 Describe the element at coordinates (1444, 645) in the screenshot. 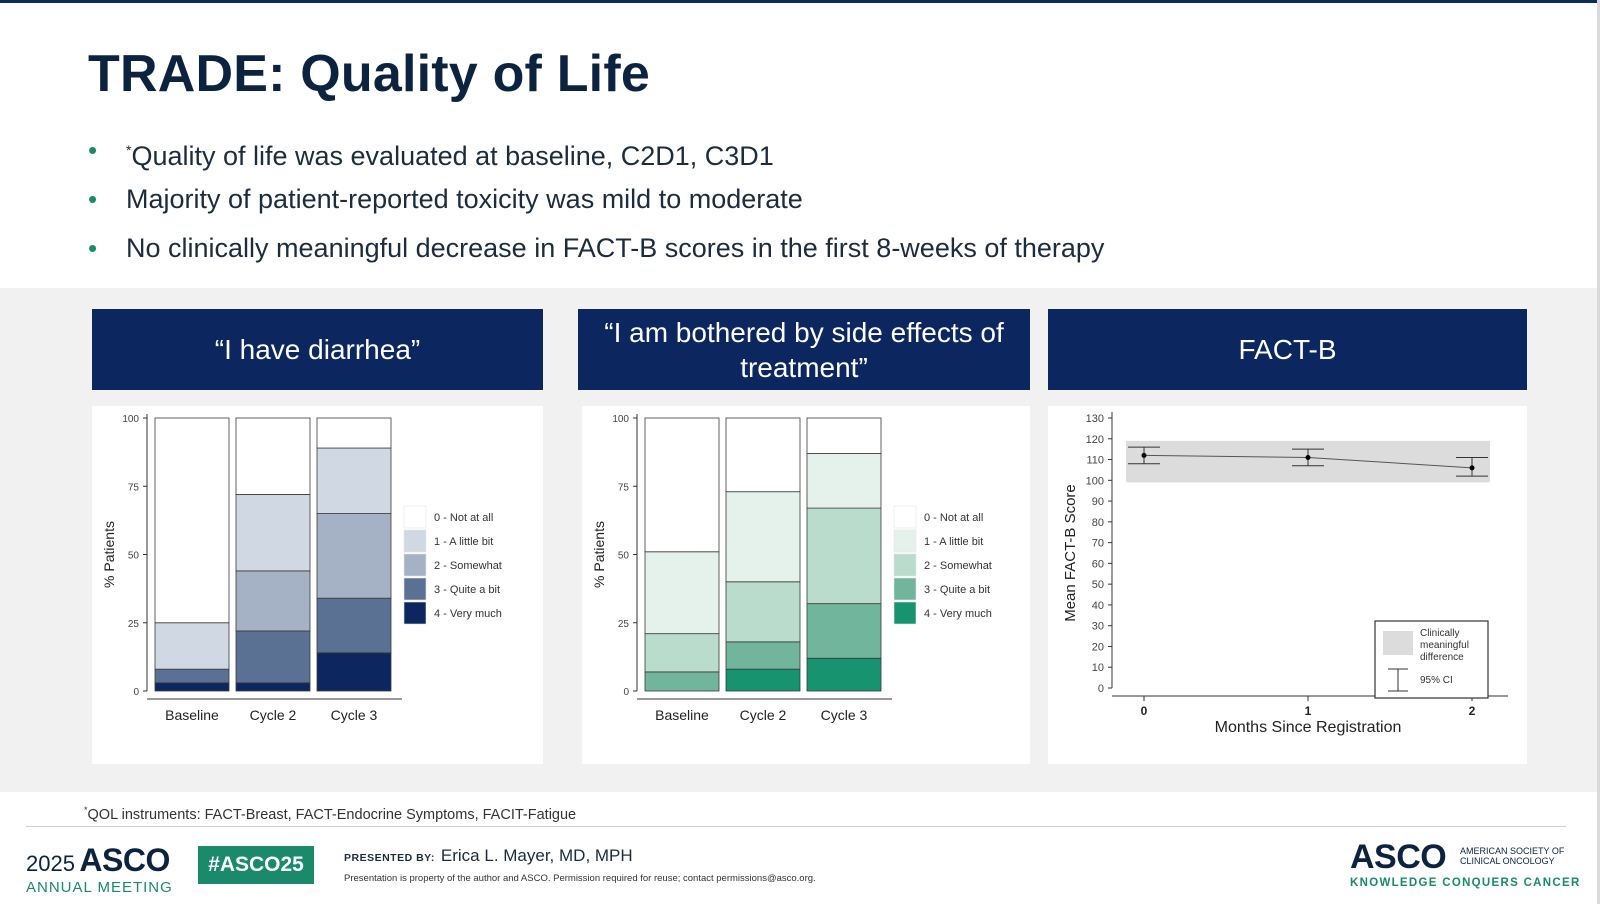

I see `legend-band-label: meaningful` at that location.